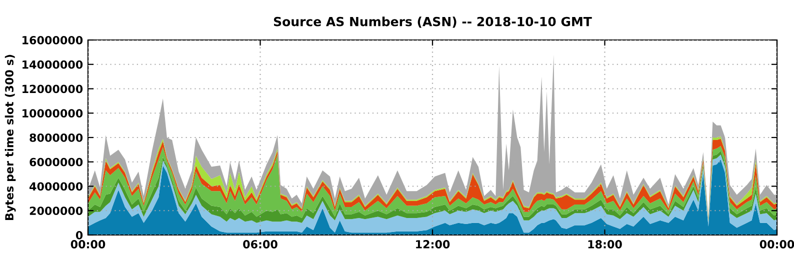 The image size is (794, 260). What do you see at coordinates (52, 113) in the screenshot?
I see `y-tick-label: 10000000` at bounding box center [52, 113].